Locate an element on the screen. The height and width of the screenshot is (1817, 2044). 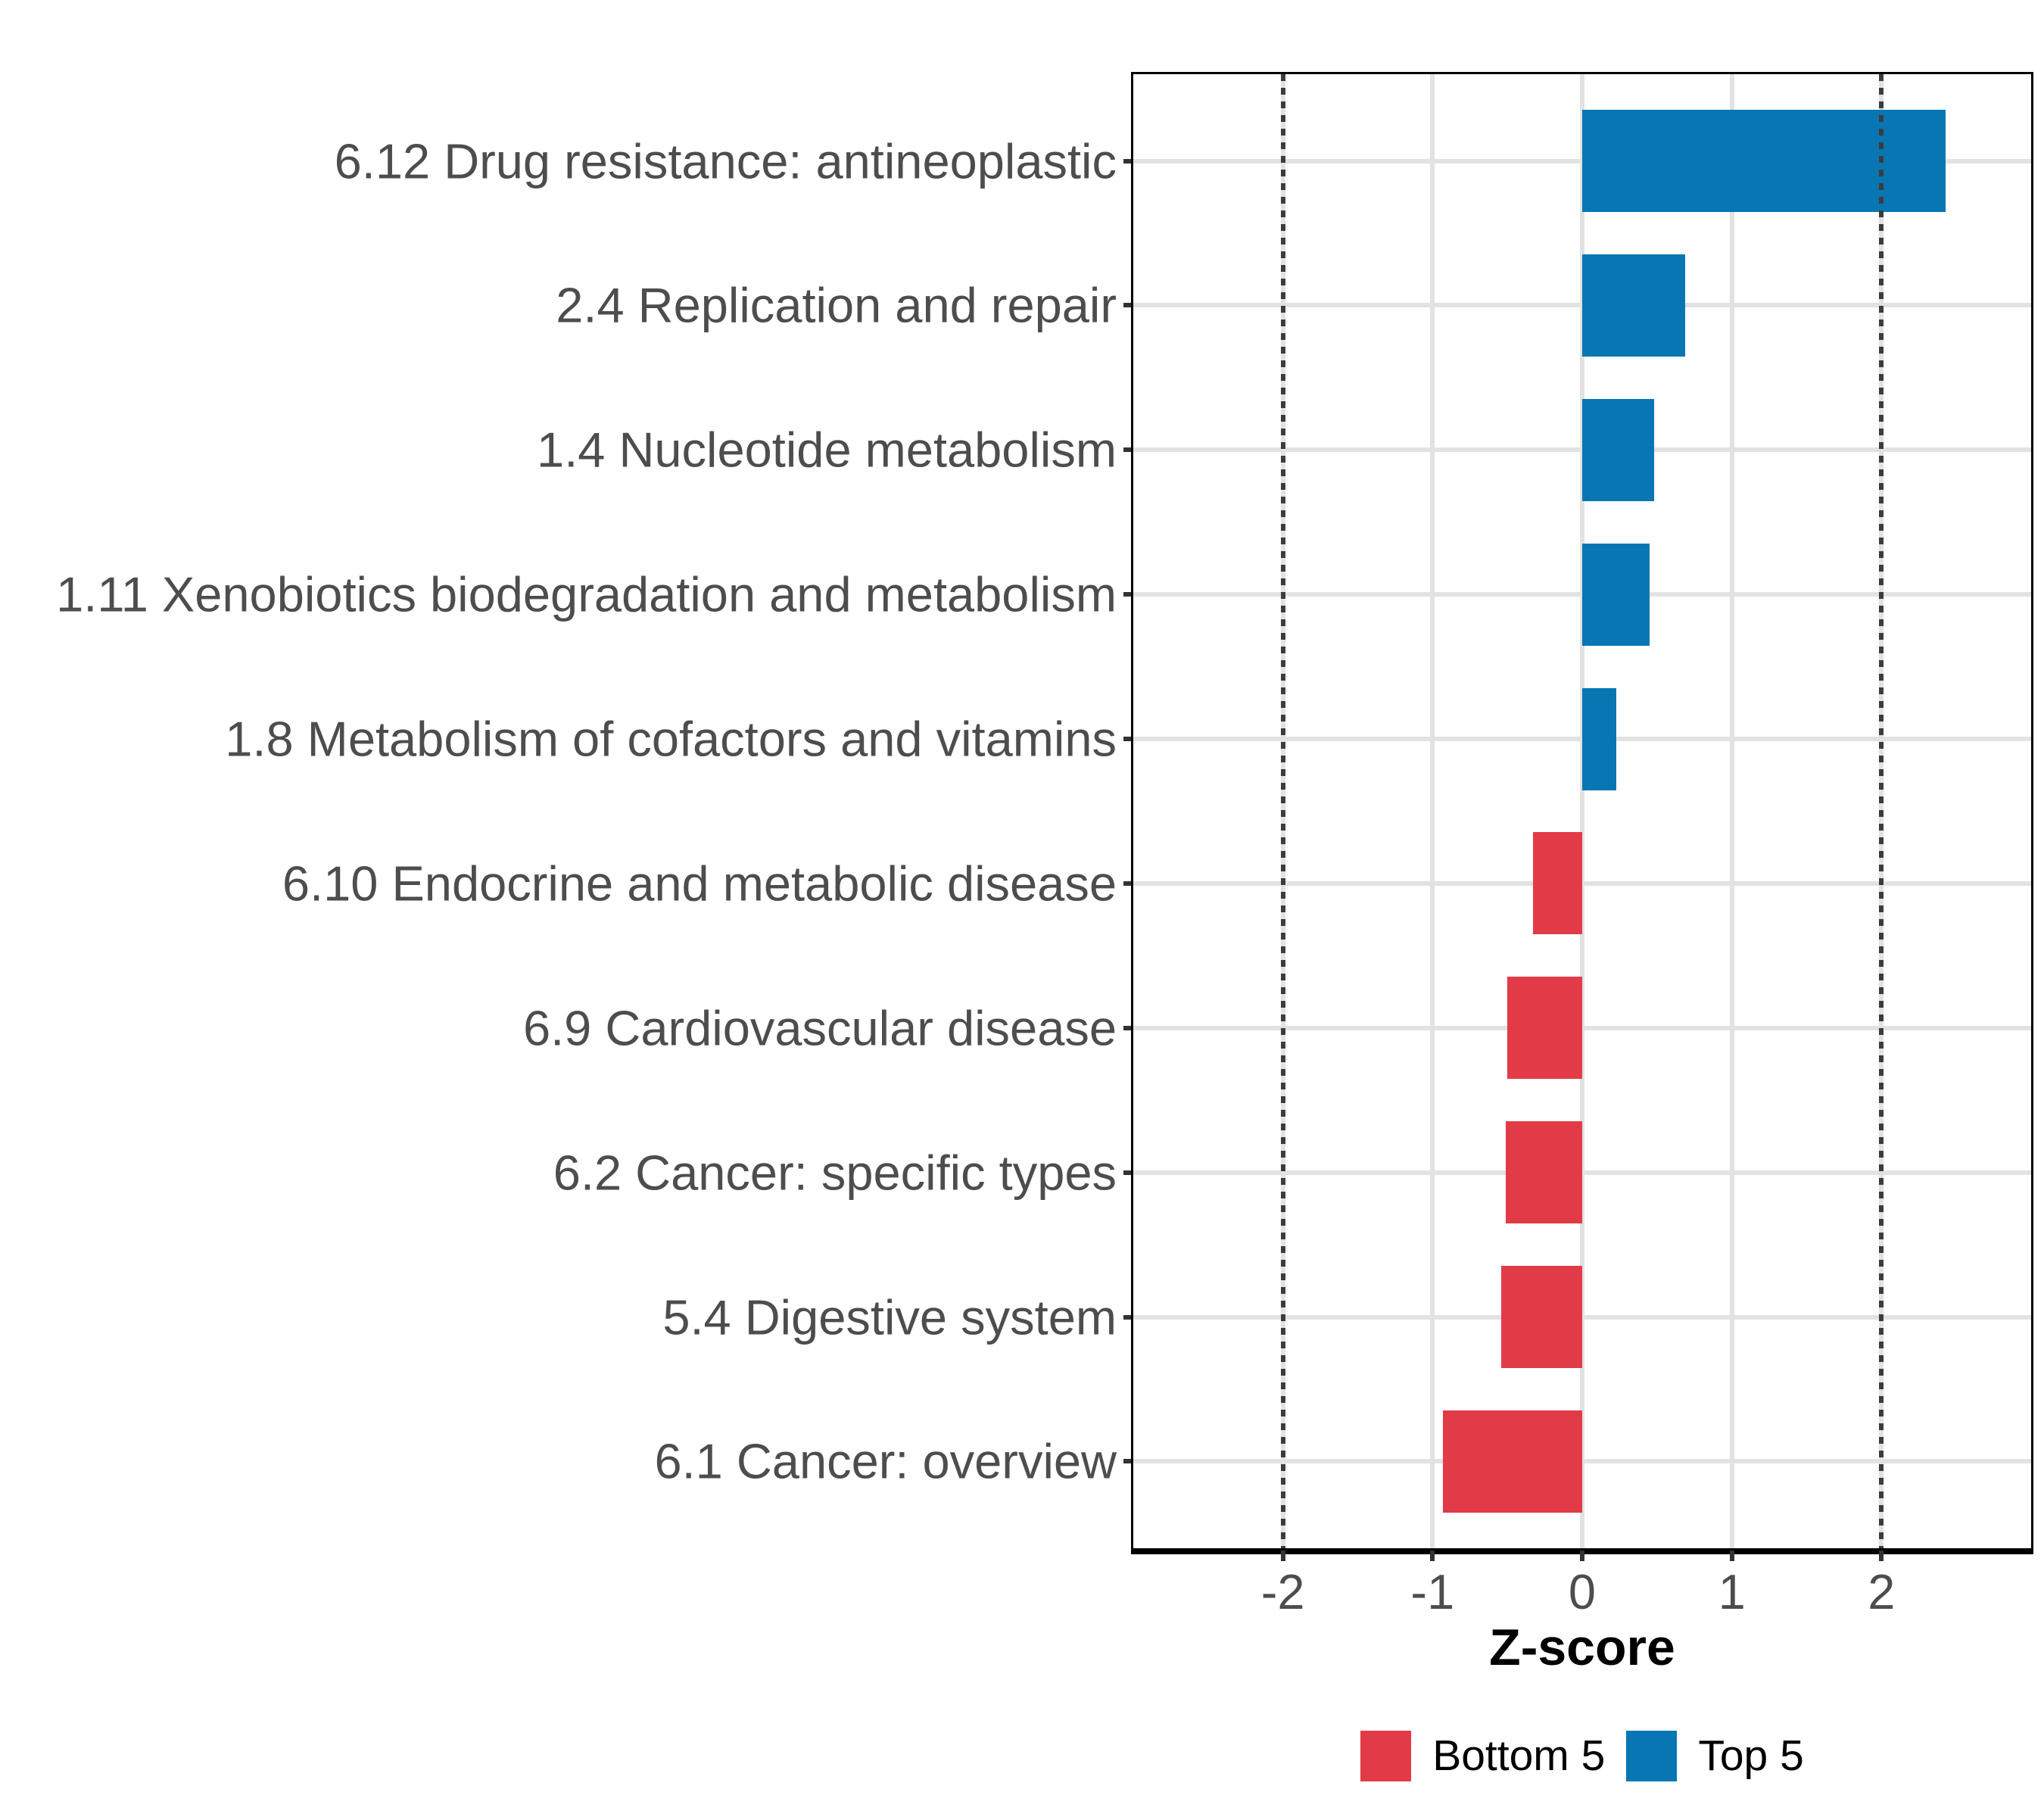
y-axis-label: 6.9 Cardiovascular disease is located at coordinates (820, 1028).